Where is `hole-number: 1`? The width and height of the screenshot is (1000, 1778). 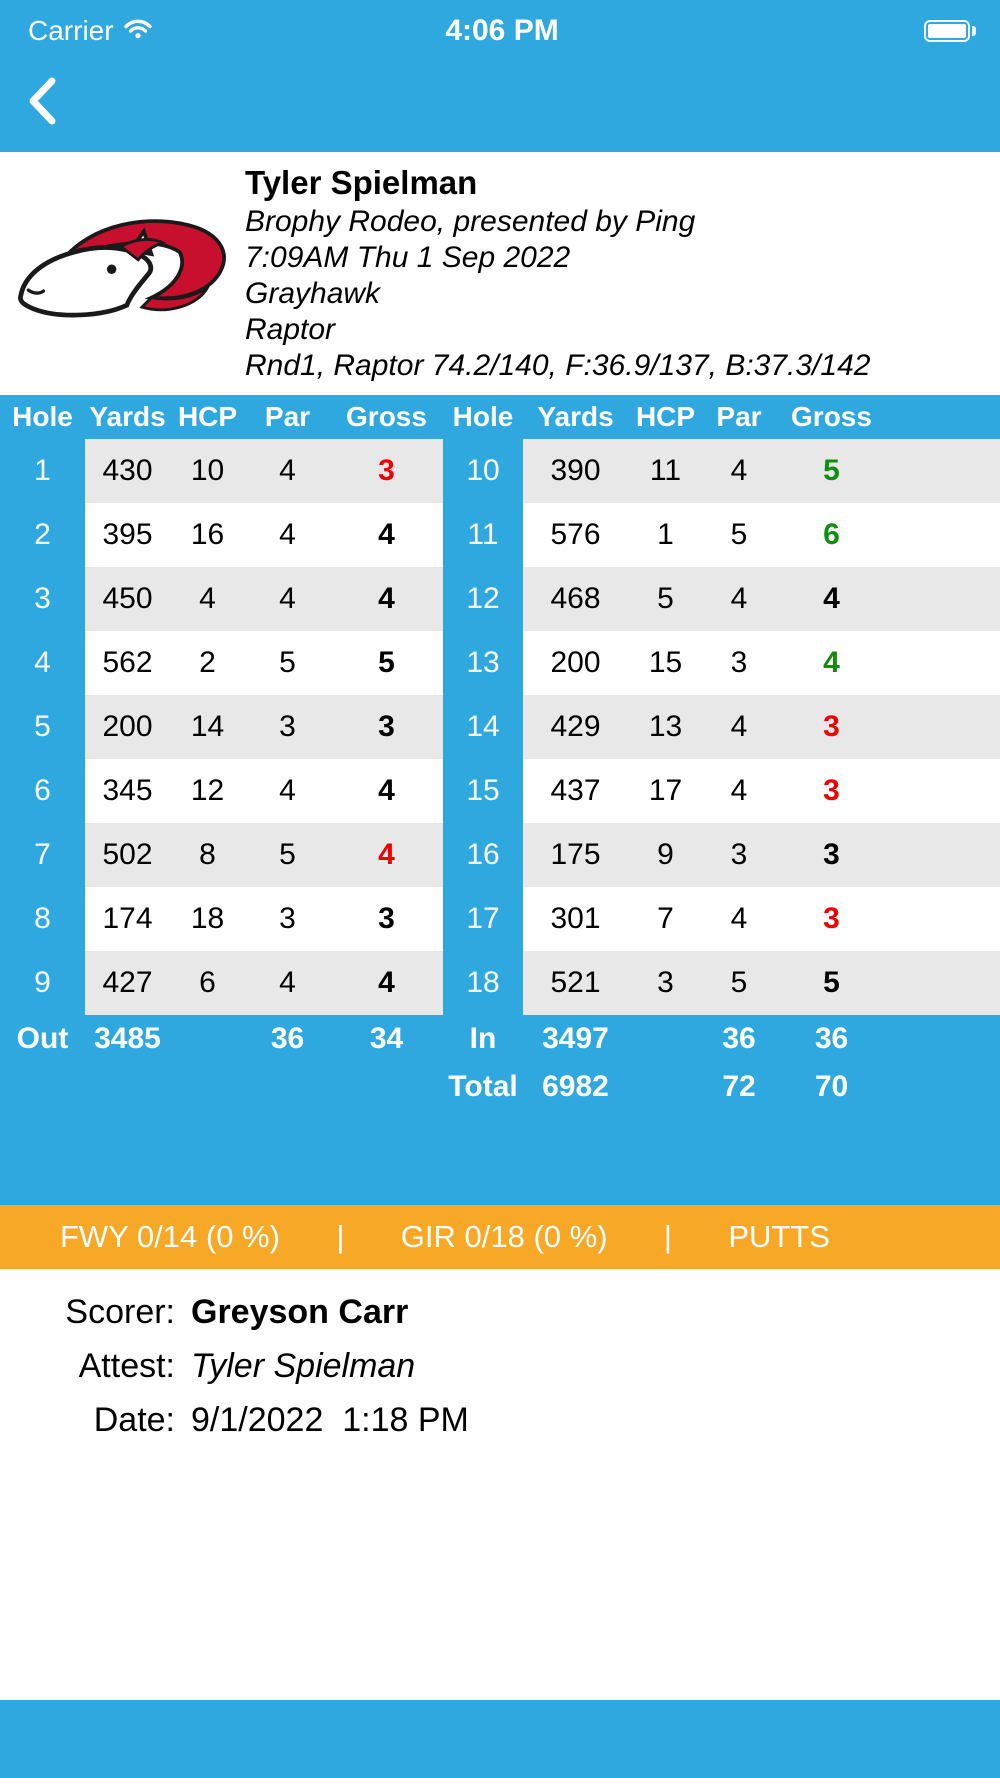
hole-number: 1 is located at coordinates (42, 470).